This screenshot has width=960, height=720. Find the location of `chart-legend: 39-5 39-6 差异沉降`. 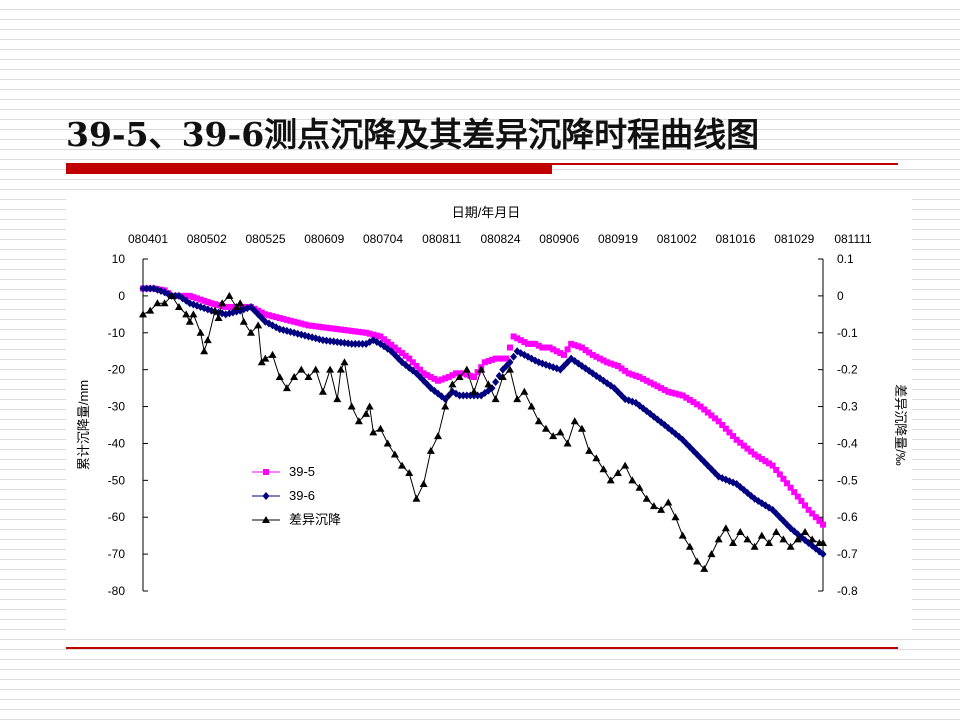

chart-legend: 39-5 39-6 差异沉降 is located at coordinates (296, 495).